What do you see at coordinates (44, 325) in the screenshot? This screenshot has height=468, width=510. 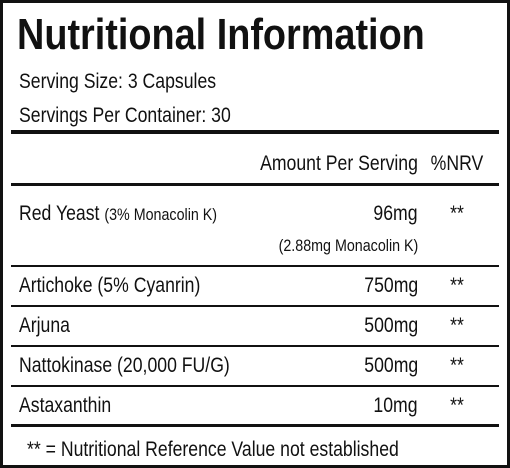 I see `ingredient-name: Arjuna` at bounding box center [44, 325].